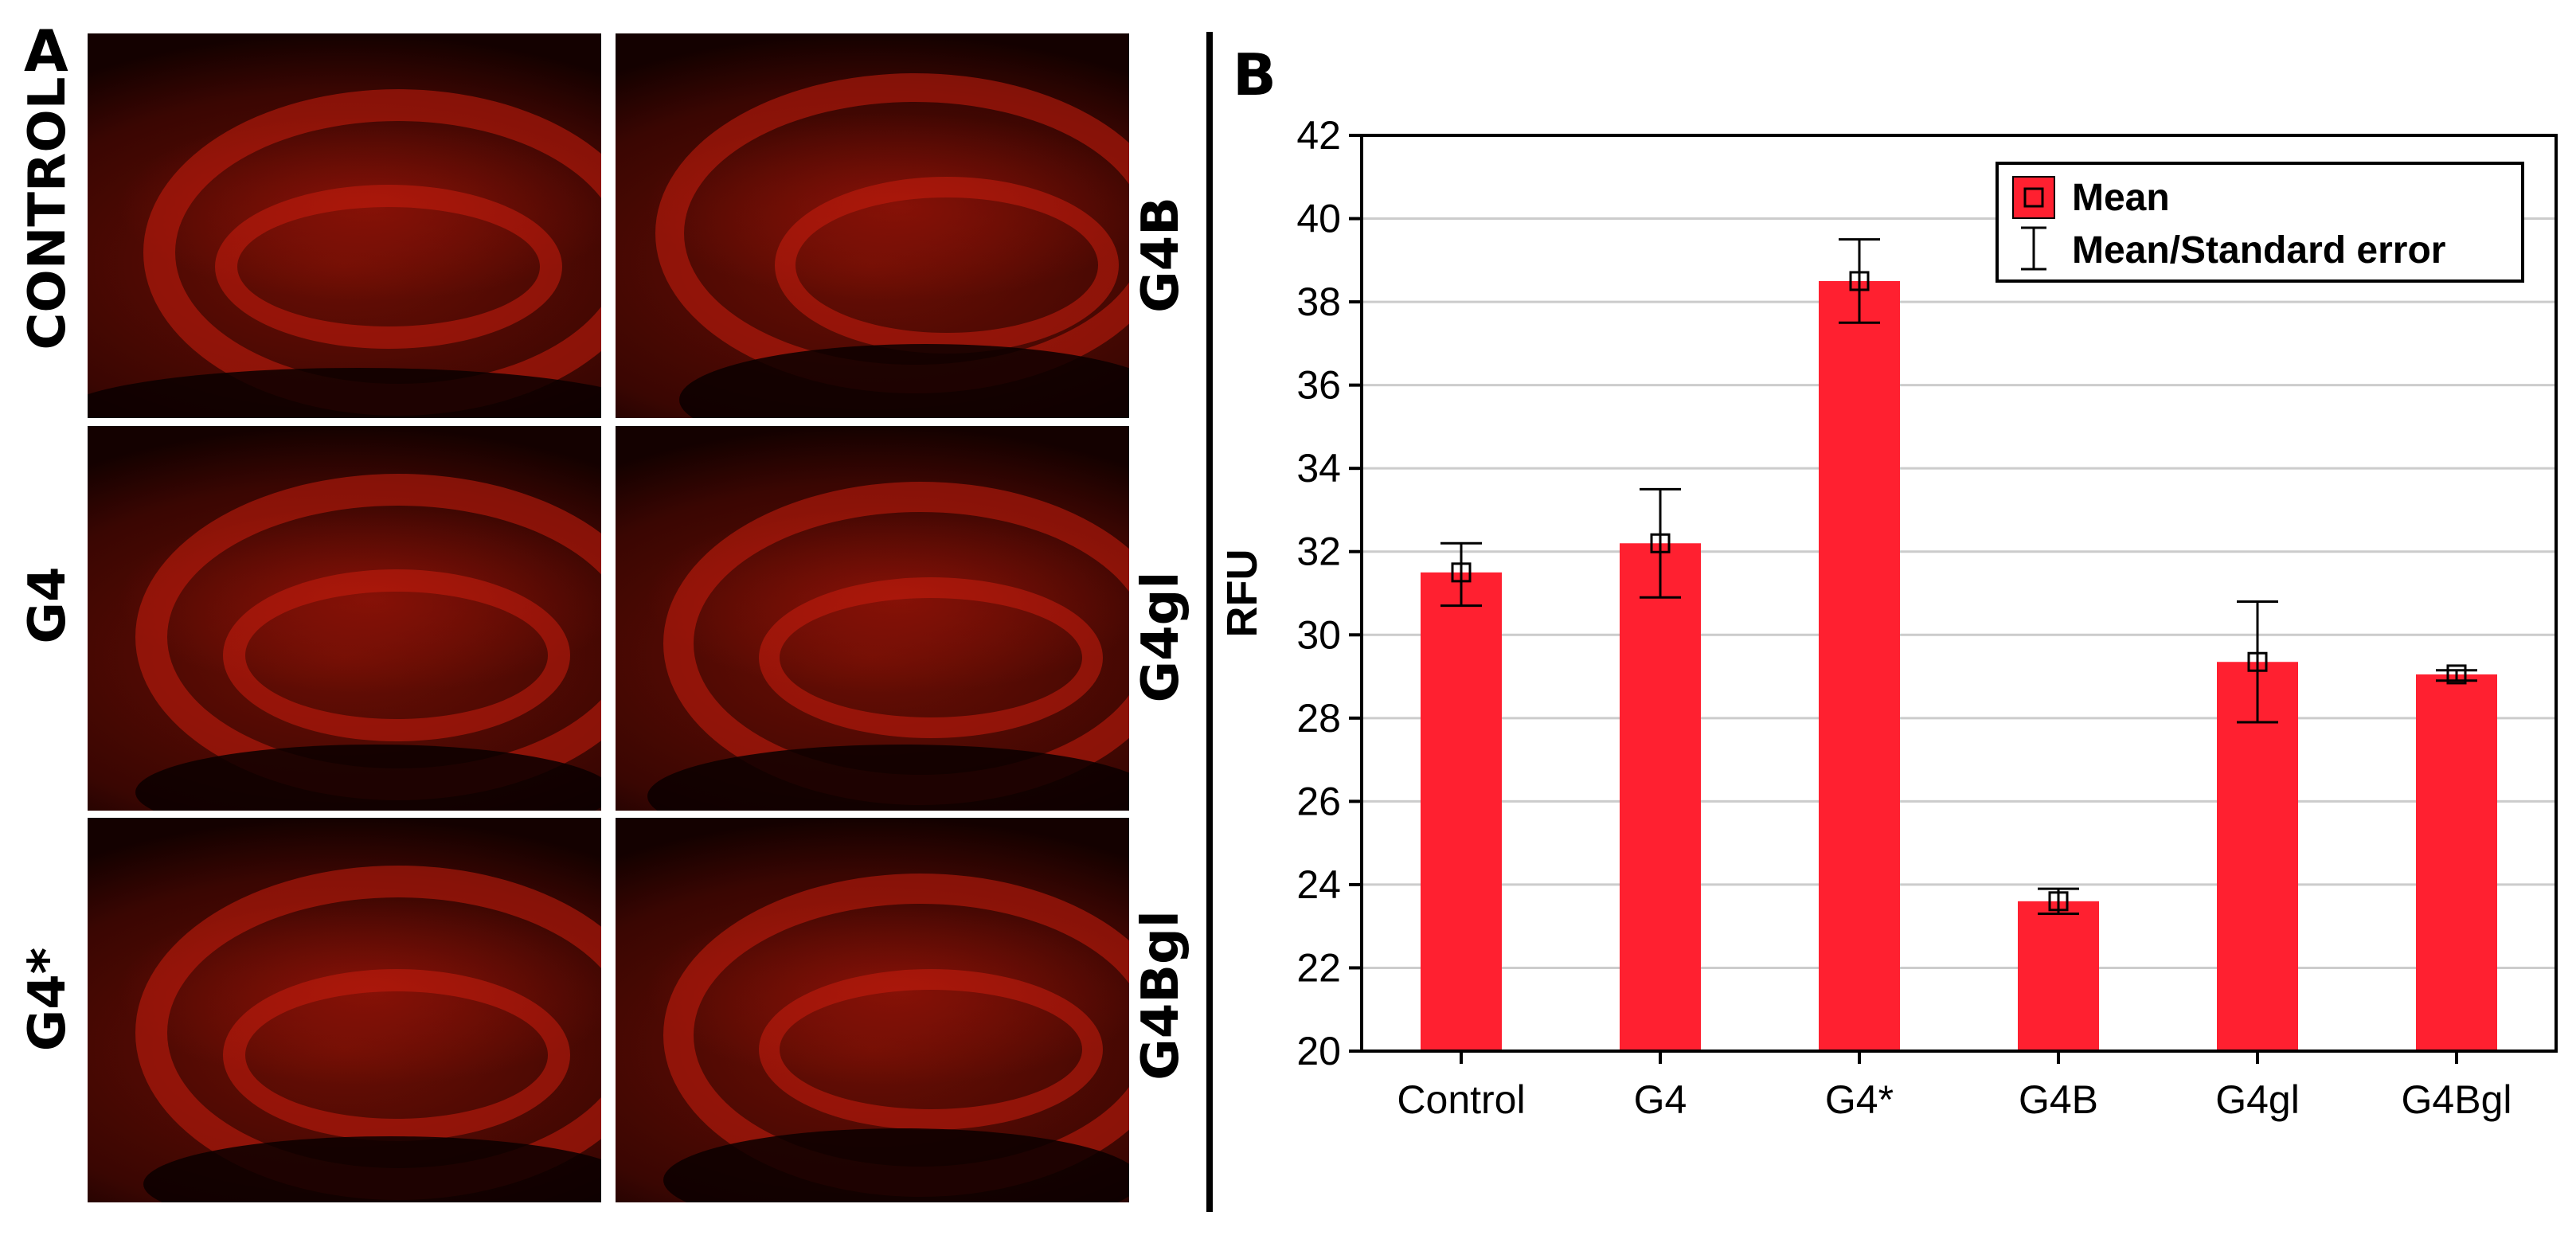 The width and height of the screenshot is (2576, 1243). Describe the element at coordinates (344, 618) in the screenshot. I see `micrograph-g4` at that location.